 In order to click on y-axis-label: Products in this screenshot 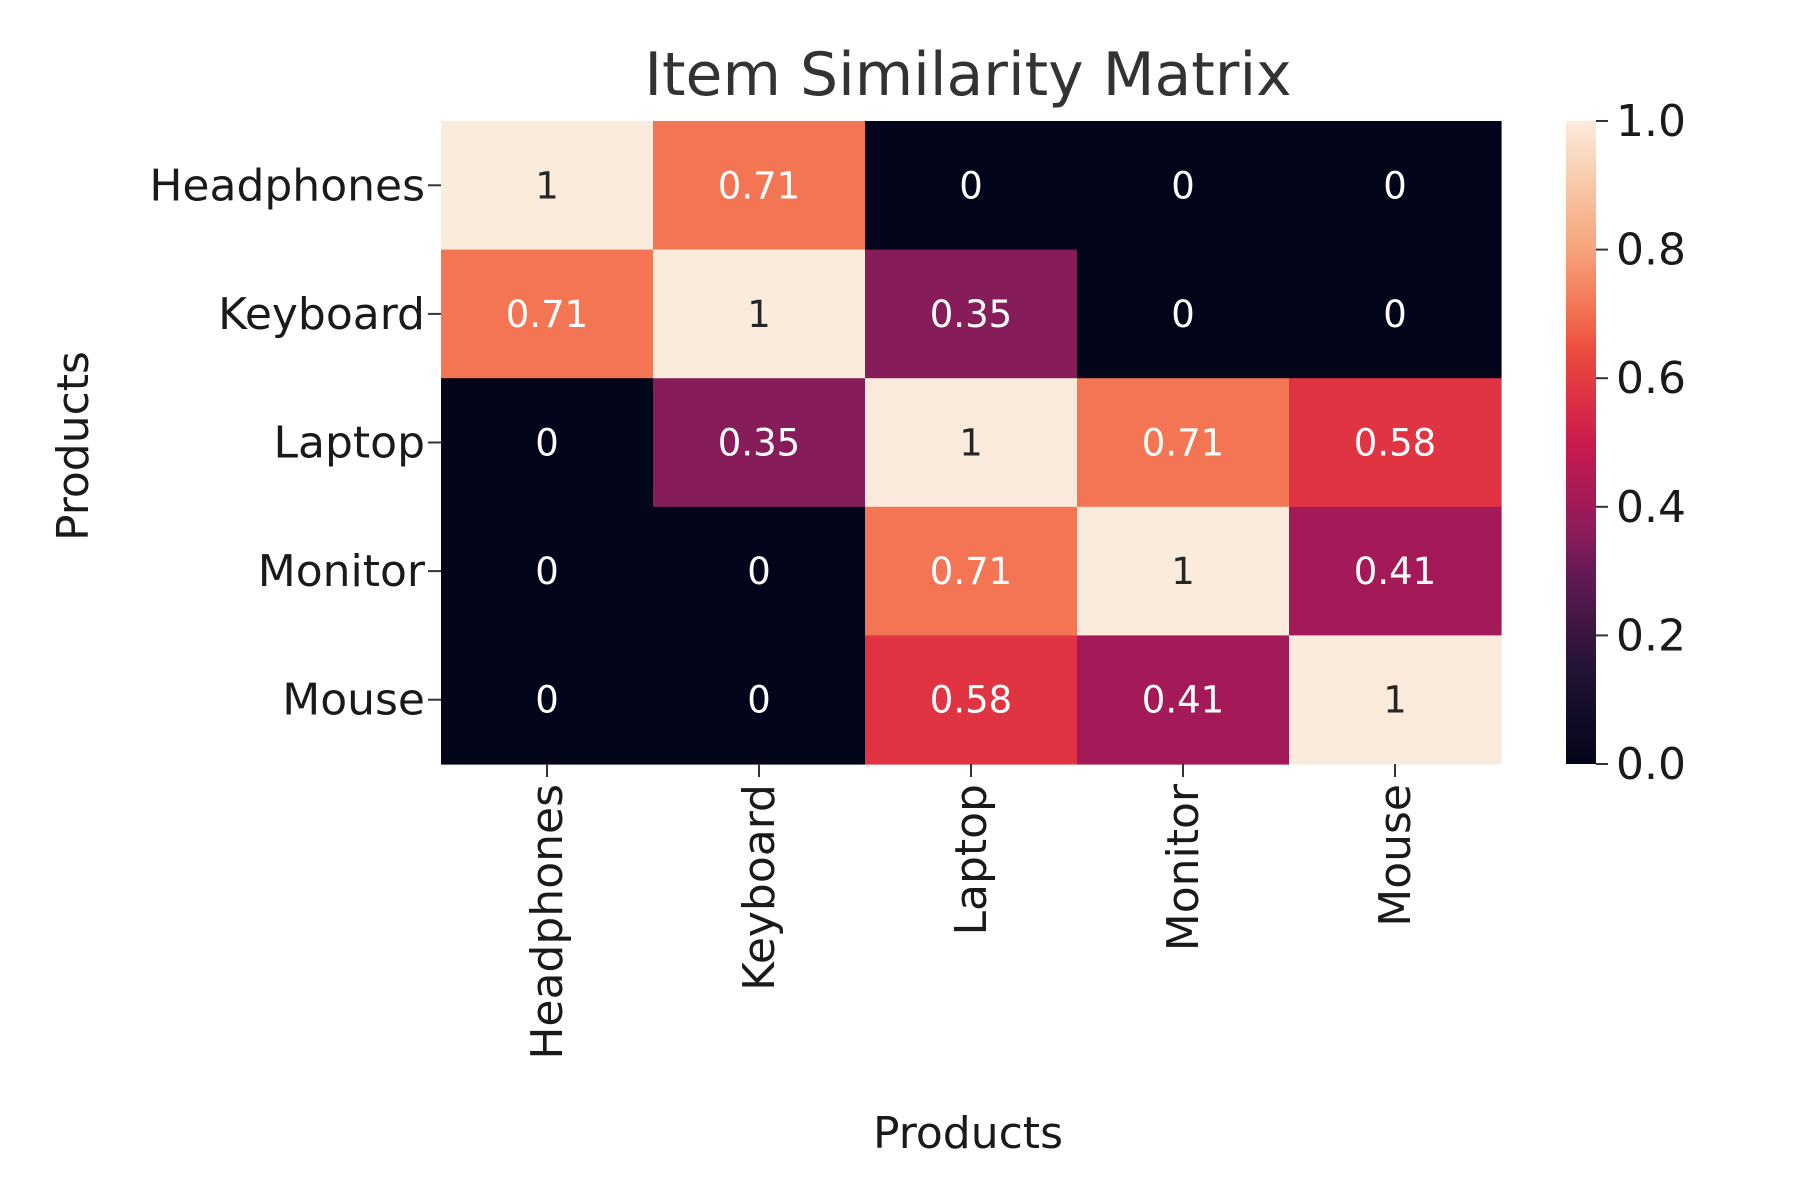, I will do `click(73, 446)`.